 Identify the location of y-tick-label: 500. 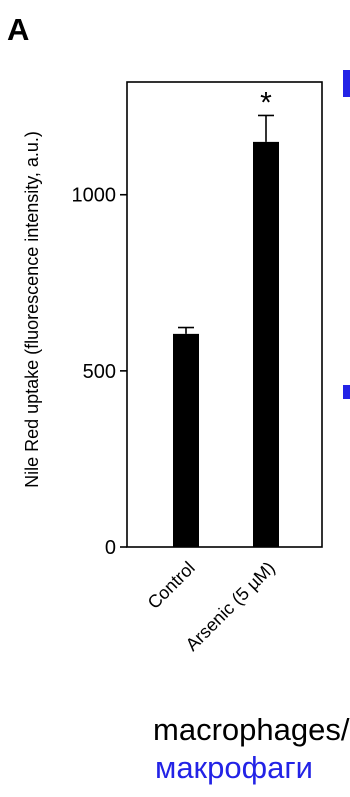
(99, 372).